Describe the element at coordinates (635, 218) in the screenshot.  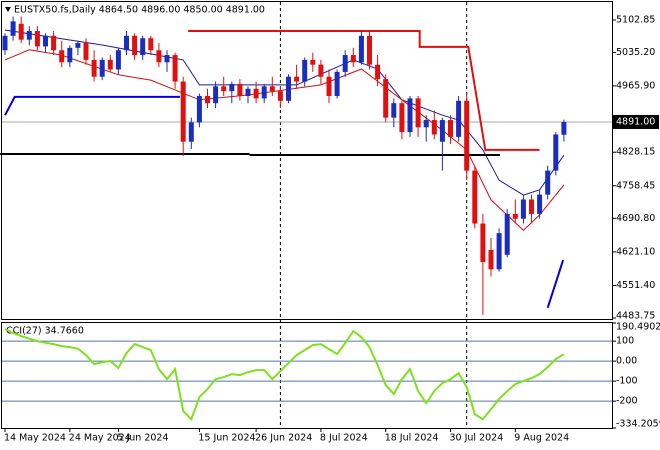
I see `y-tick-label: 4690.80` at that location.